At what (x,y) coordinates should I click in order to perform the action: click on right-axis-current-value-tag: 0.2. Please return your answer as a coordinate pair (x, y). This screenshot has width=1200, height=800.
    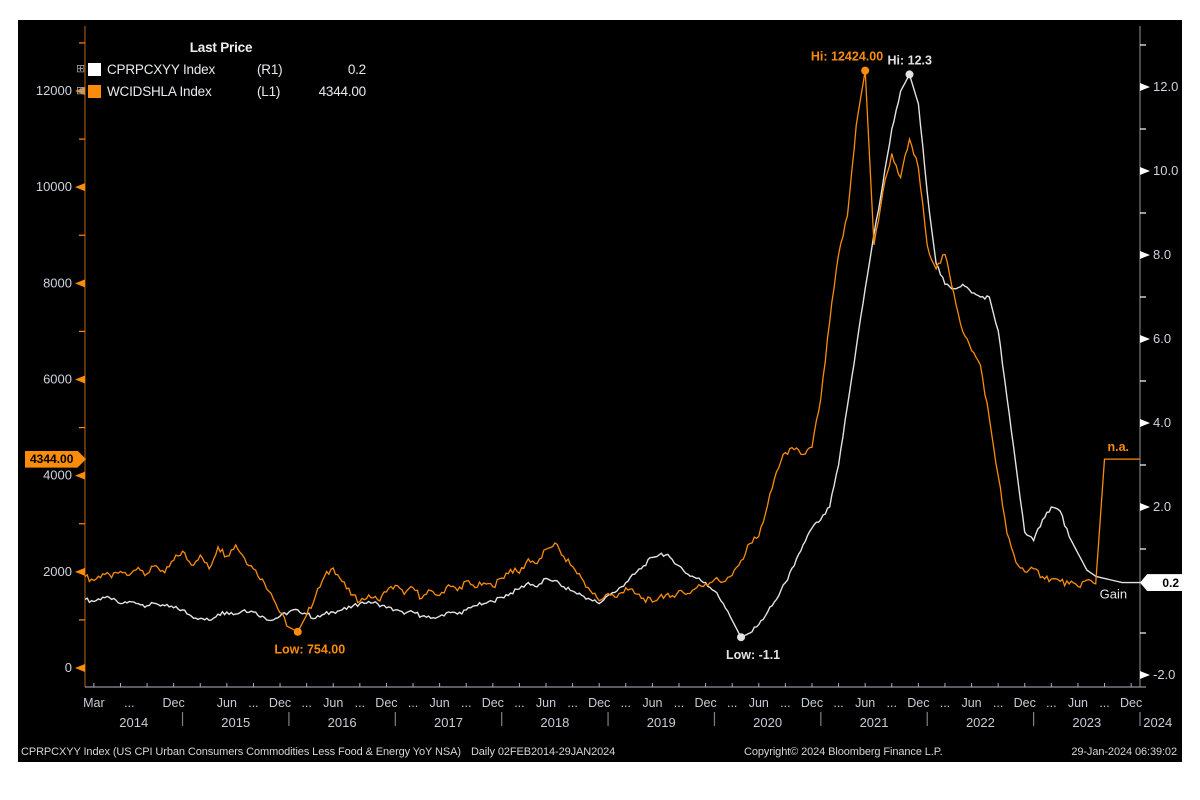
    Looking at the image, I should click on (1162, 583).